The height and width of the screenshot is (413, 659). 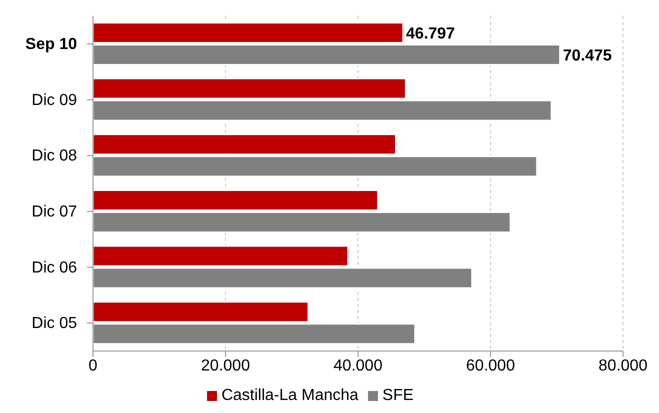 I want to click on y-tick-label: Dic 06, so click(x=55, y=267).